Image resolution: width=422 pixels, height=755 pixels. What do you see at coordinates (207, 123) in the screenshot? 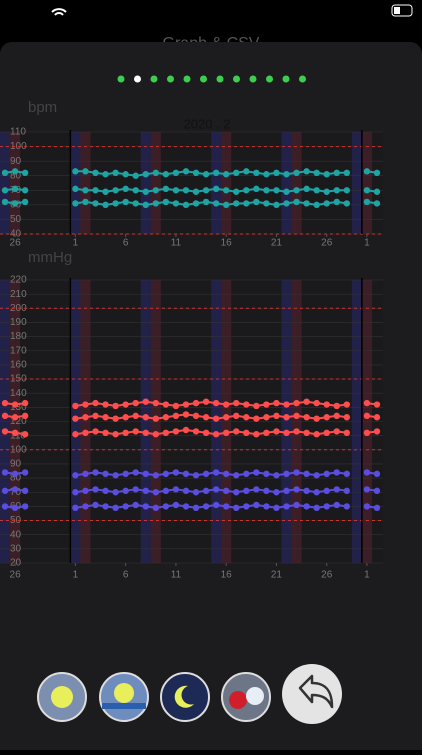
I see `chart-title: 2020 . 2` at bounding box center [207, 123].